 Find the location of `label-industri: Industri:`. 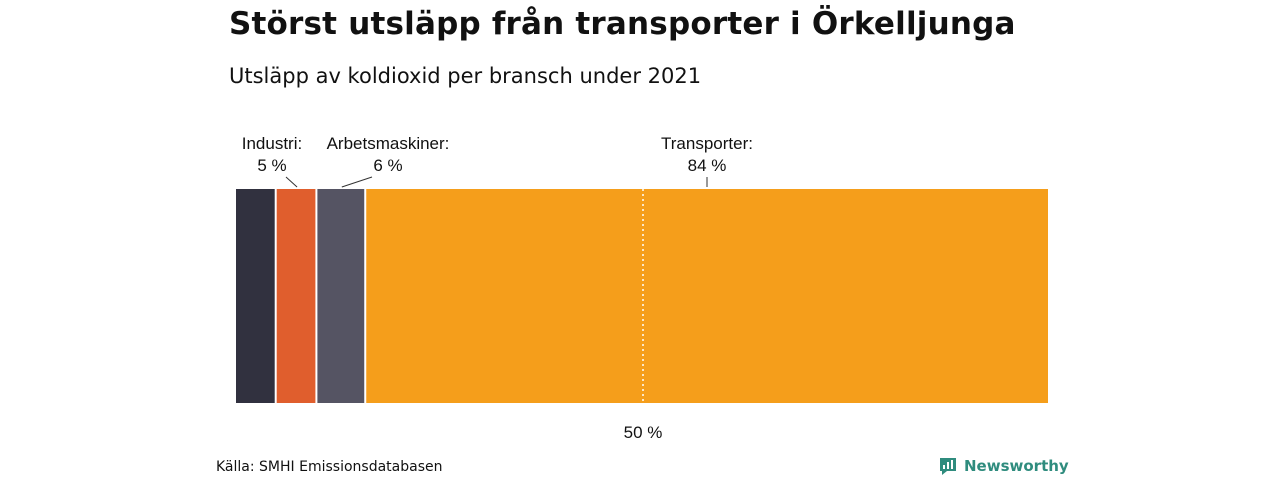

label-industri: Industri: is located at coordinates (272, 143).